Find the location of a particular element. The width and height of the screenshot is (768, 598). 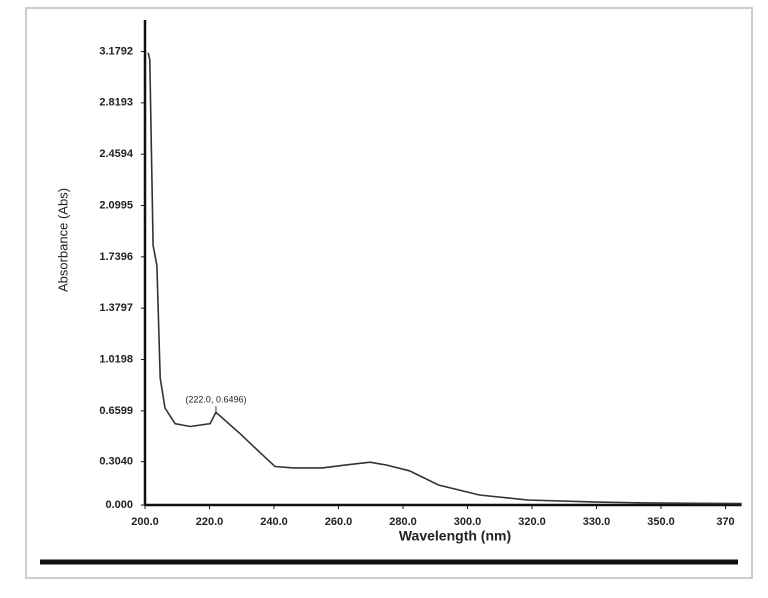

y-tick-label: 2.0995 is located at coordinates (116, 205).